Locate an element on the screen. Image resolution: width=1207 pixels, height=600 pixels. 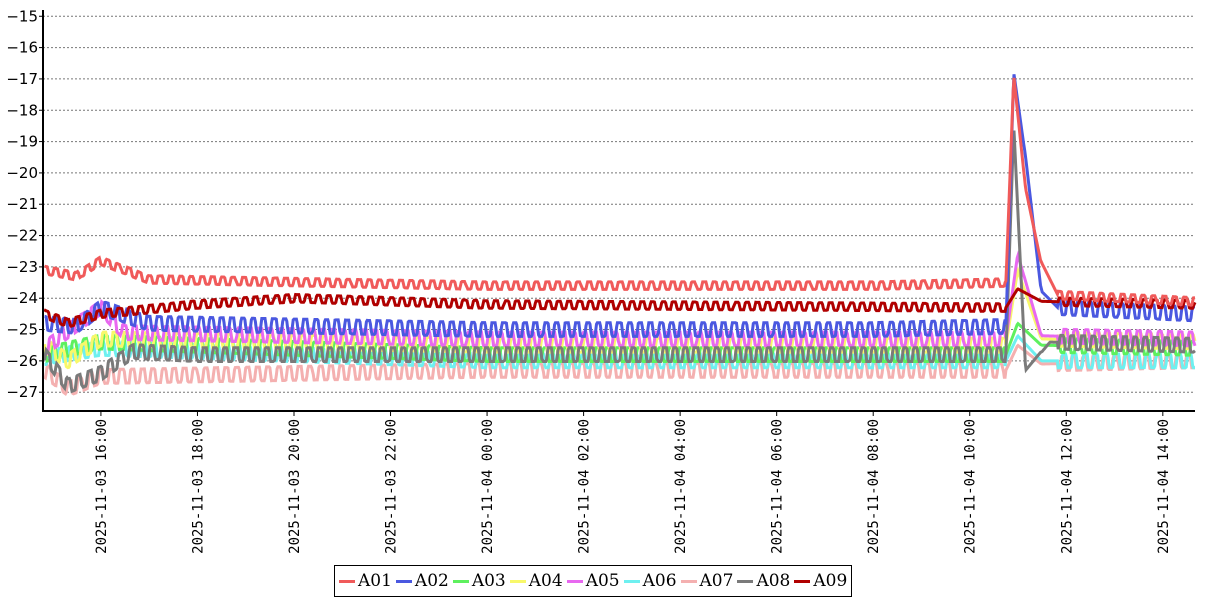
y-tick-label: −19 is located at coordinates (22, 142).